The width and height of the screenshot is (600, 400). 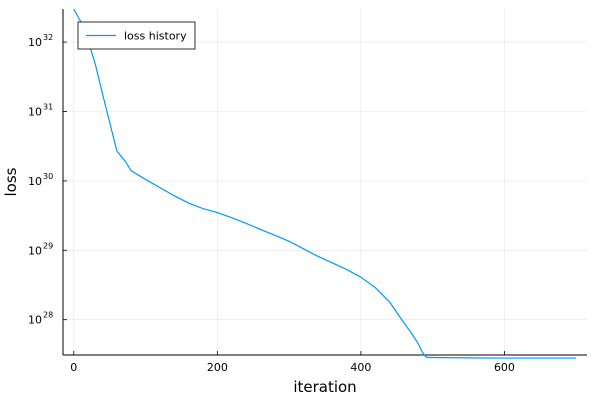 What do you see at coordinates (48, 37) in the screenshot?
I see `y-tick-exponent: 32` at bounding box center [48, 37].